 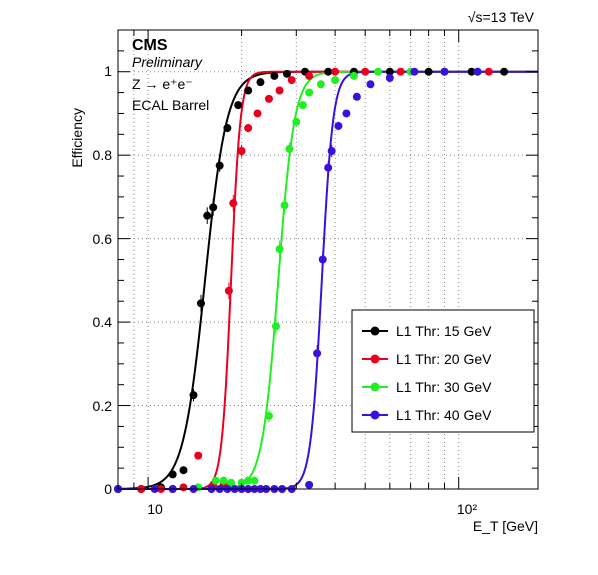 What do you see at coordinates (108, 71) in the screenshot?
I see `y-tick-label-1: 1` at bounding box center [108, 71].